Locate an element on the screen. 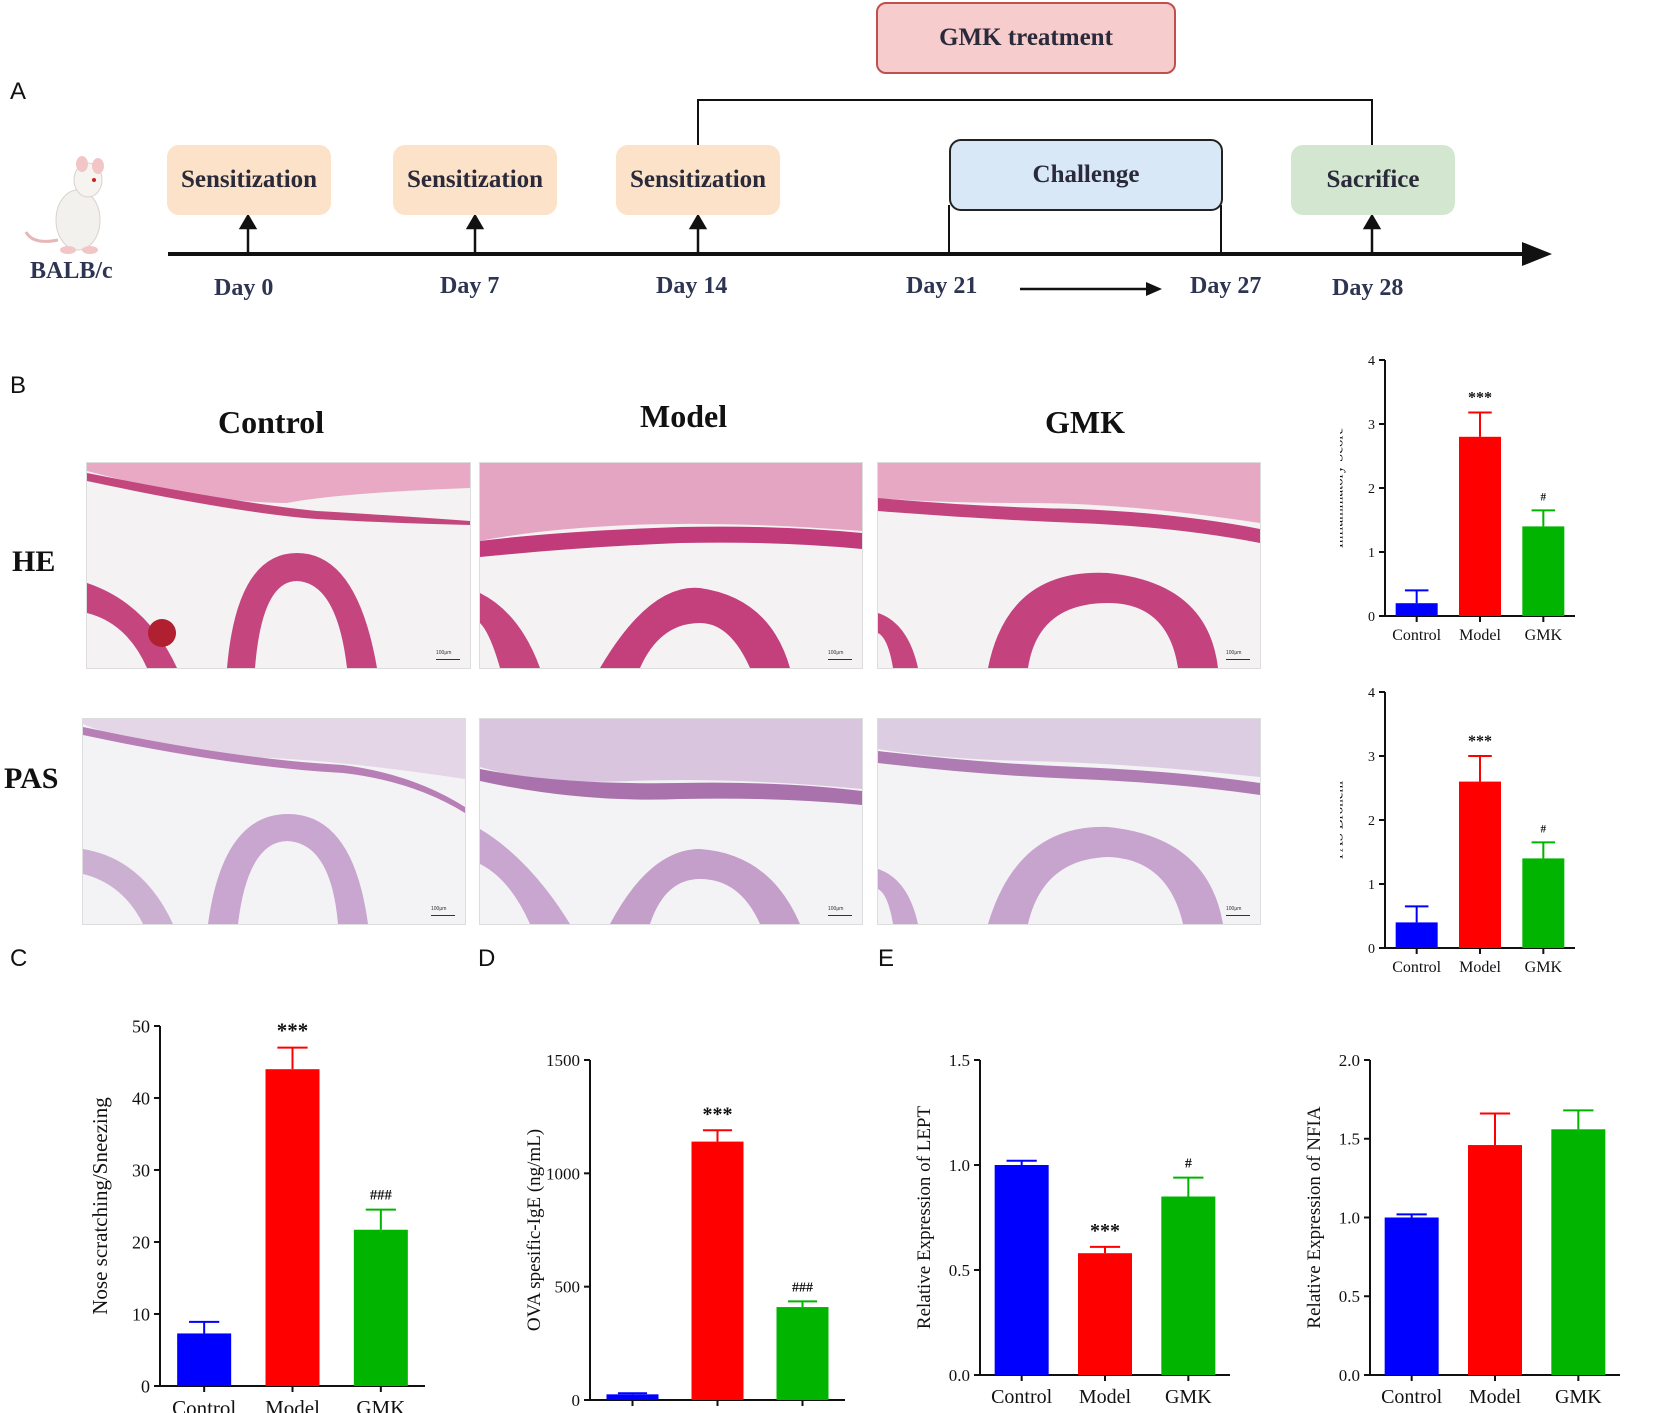  column-title-model: Model is located at coordinates (684, 416).